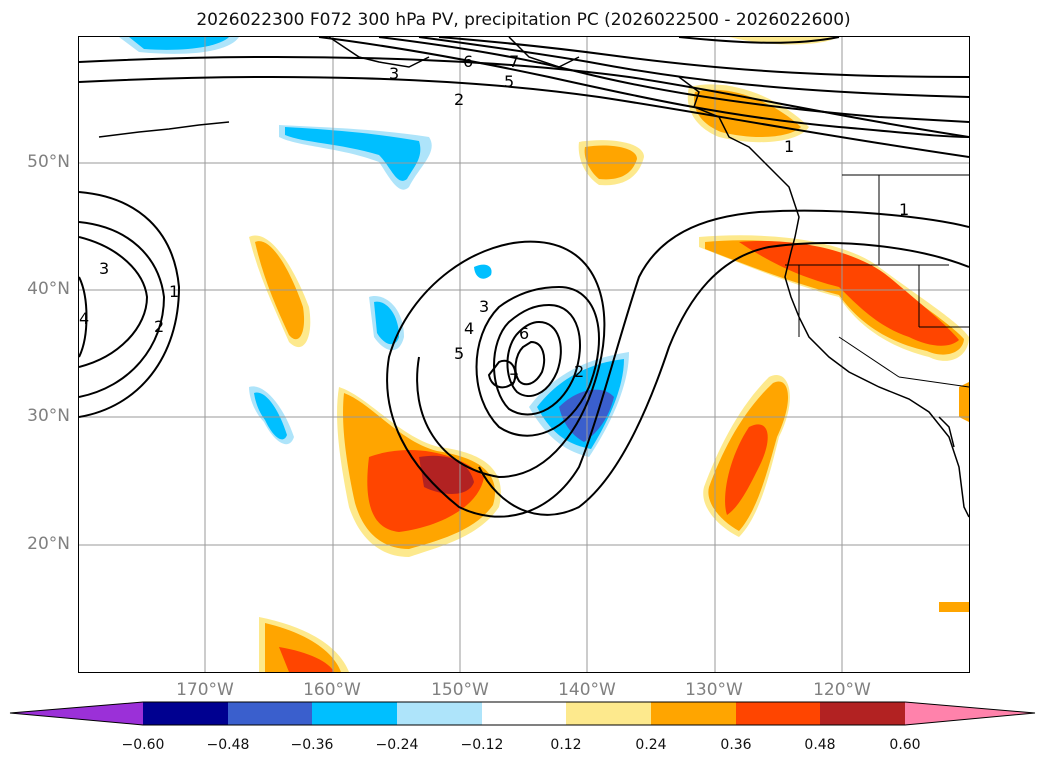 The height and width of the screenshot is (765, 1047). Describe the element at coordinates (820, 745) in the screenshot. I see `colorbar-tick: 0.48` at that location.